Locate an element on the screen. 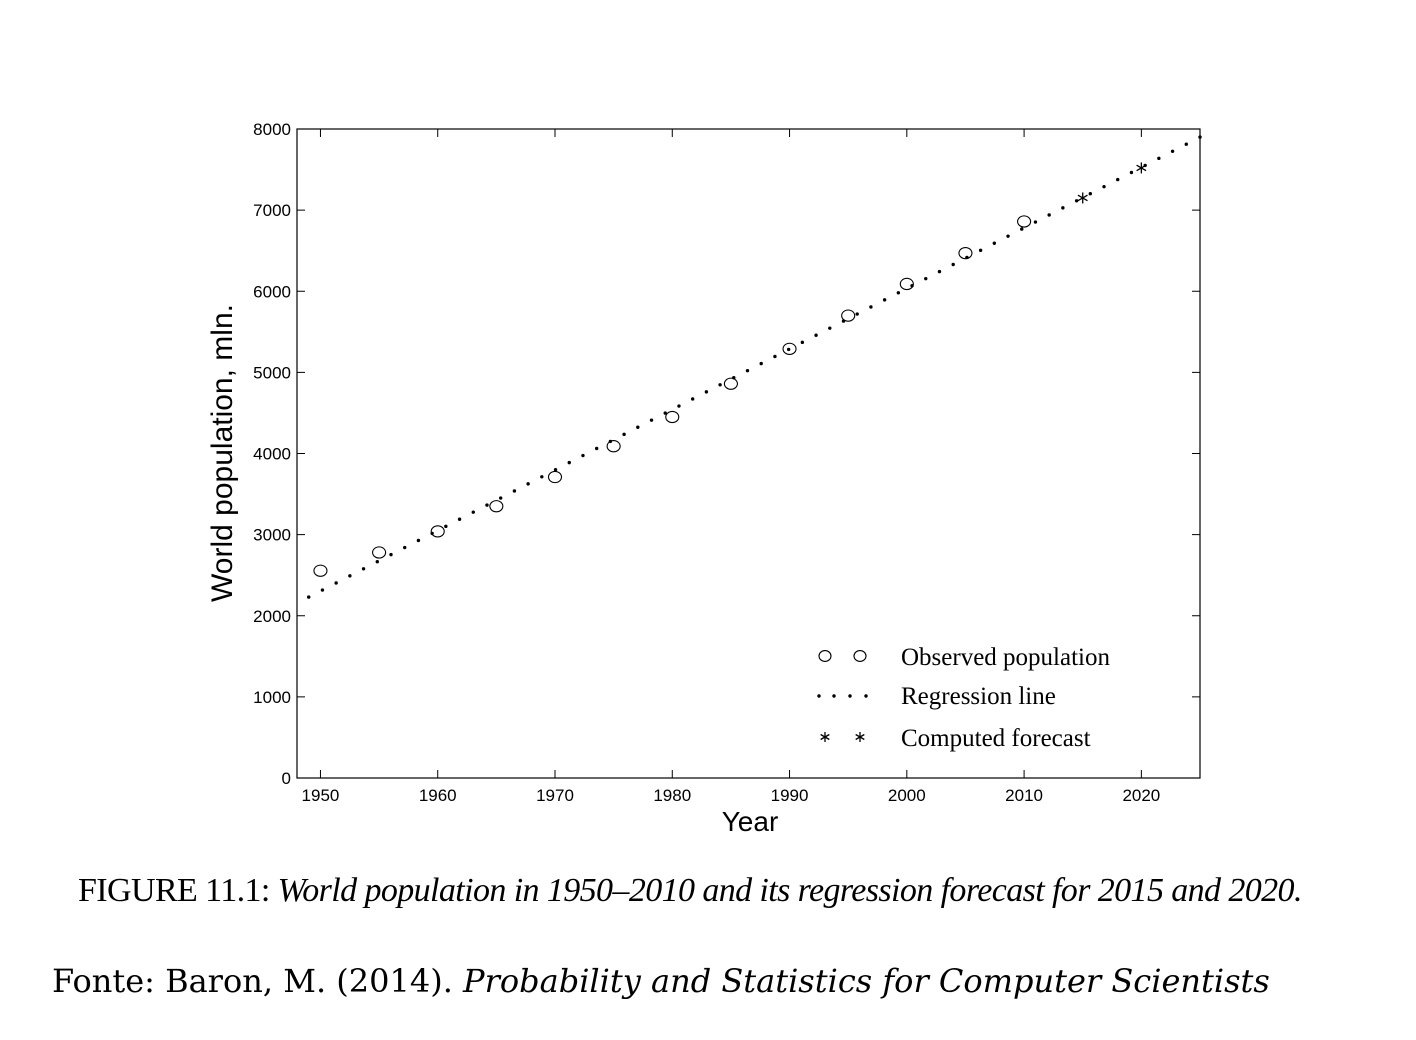  y-tick-label: 4000 is located at coordinates (272, 454).